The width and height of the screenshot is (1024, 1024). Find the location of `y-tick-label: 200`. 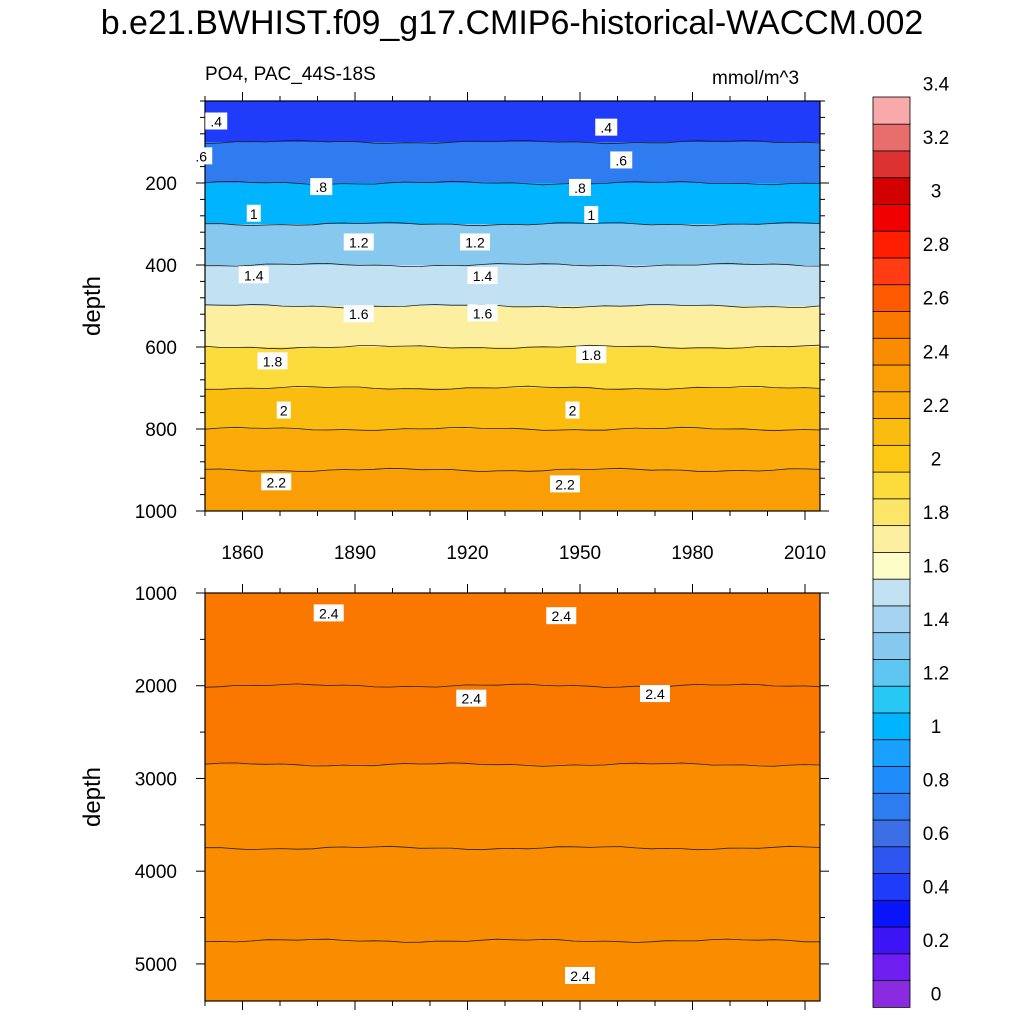

y-tick-label: 200 is located at coordinates (161, 184).